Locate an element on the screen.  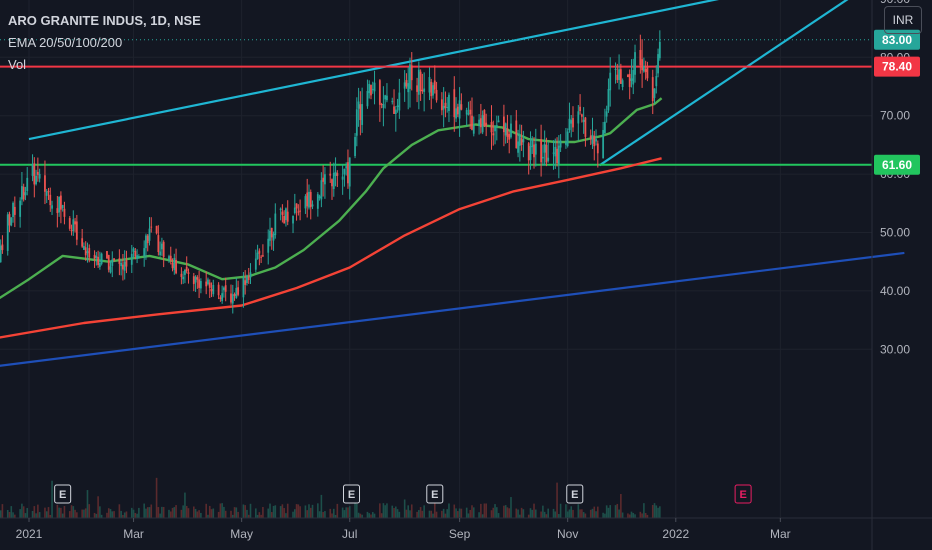
ema-indicator-label: EMA 20/50/100/200 is located at coordinates (65, 42).